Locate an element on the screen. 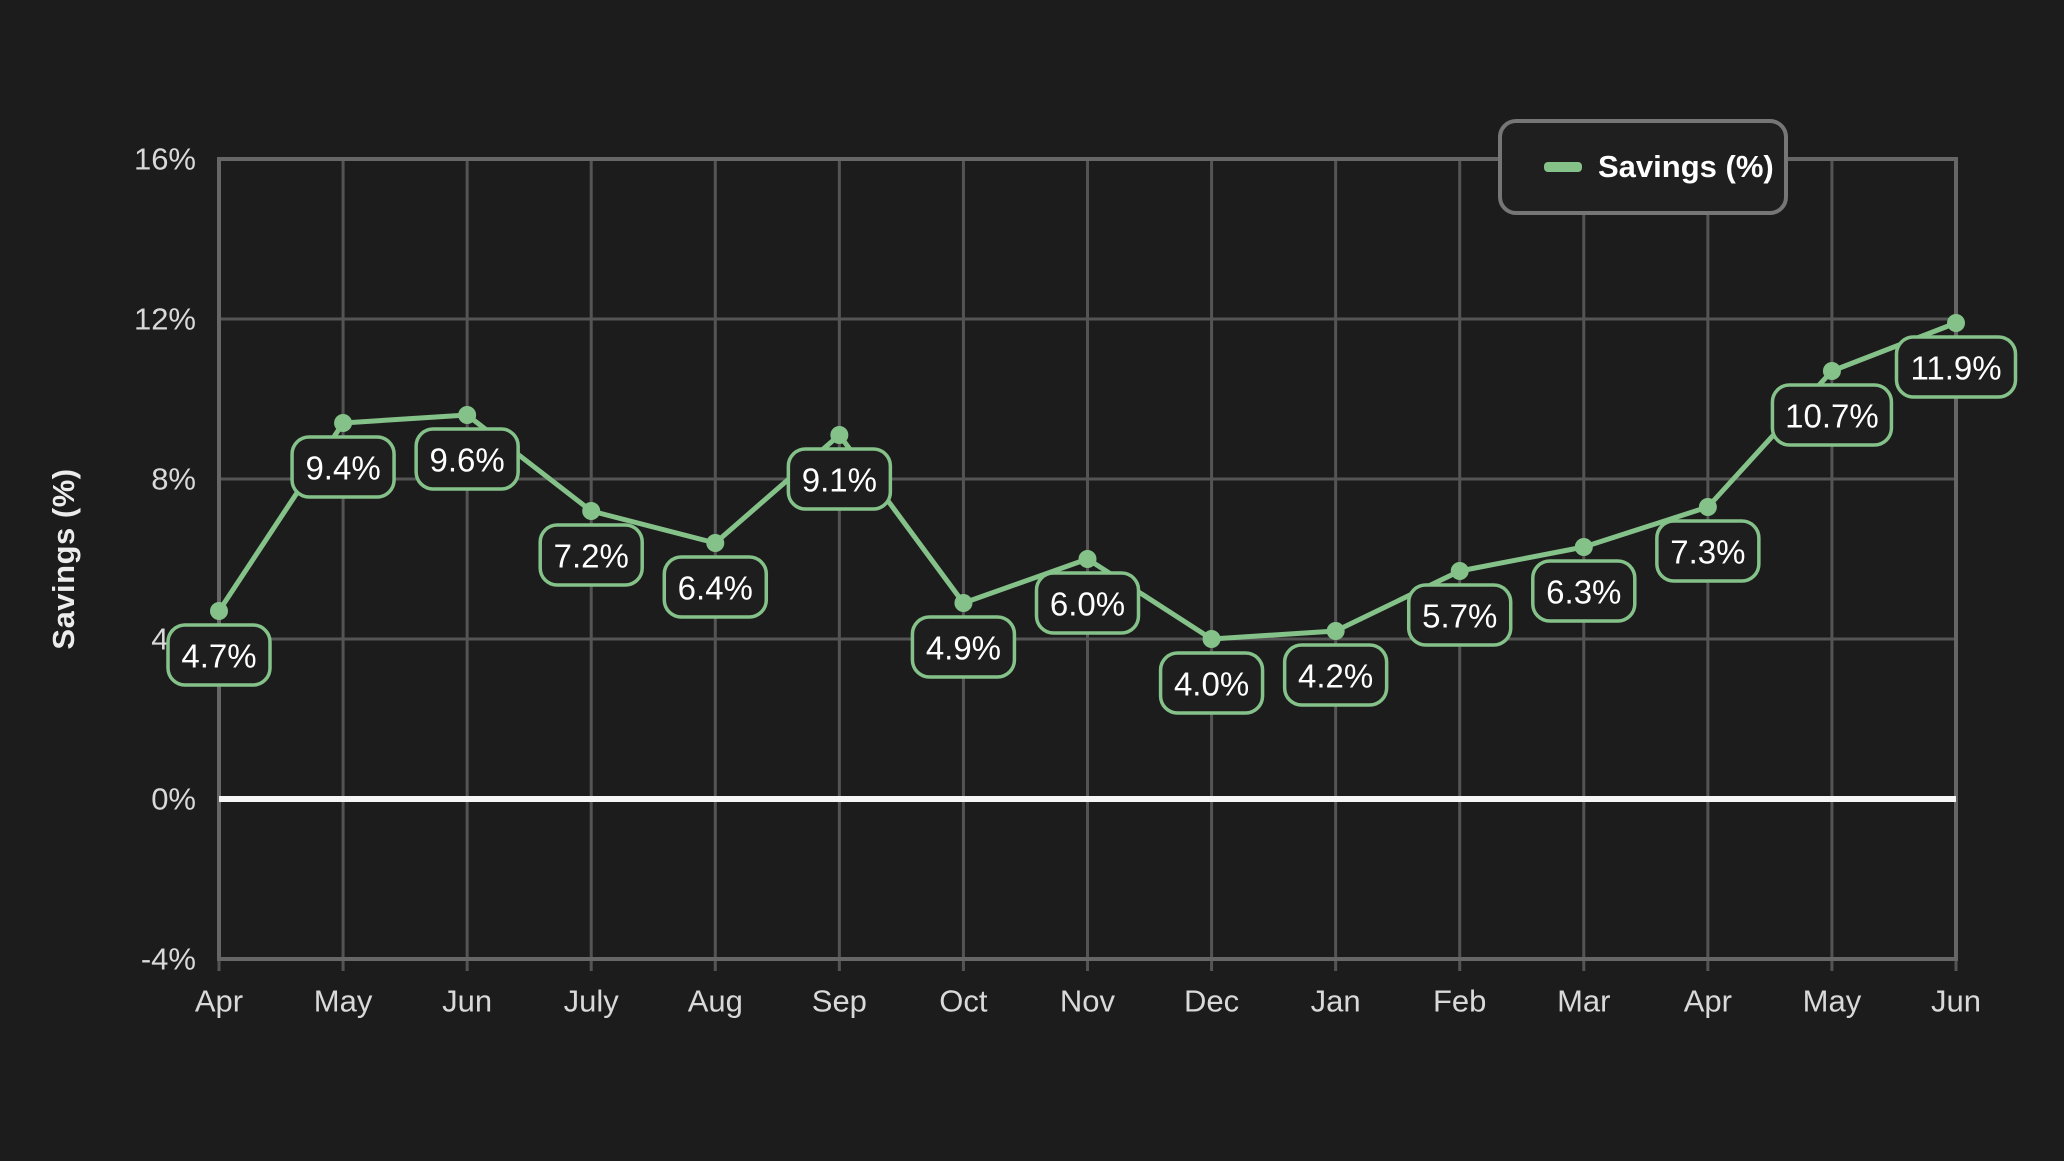  data-label-value: 4.7% is located at coordinates (218, 656).